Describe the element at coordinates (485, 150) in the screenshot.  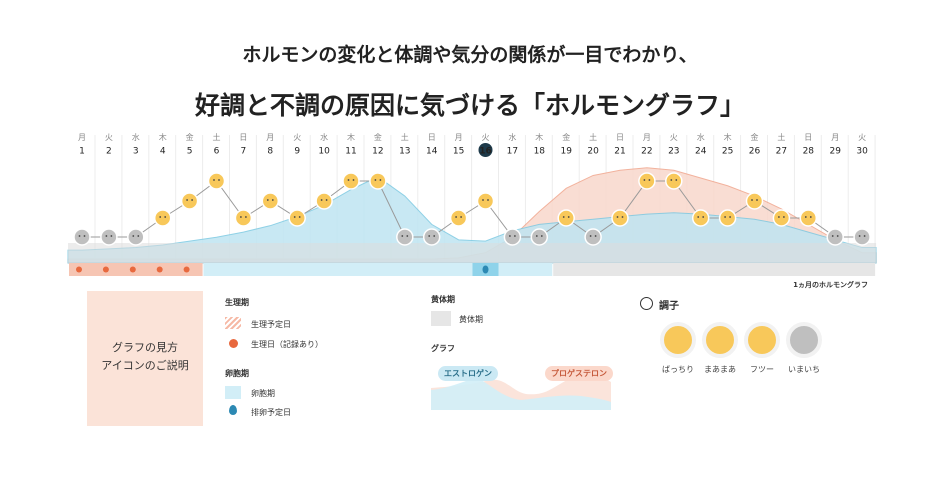
I see `today-marker` at that location.